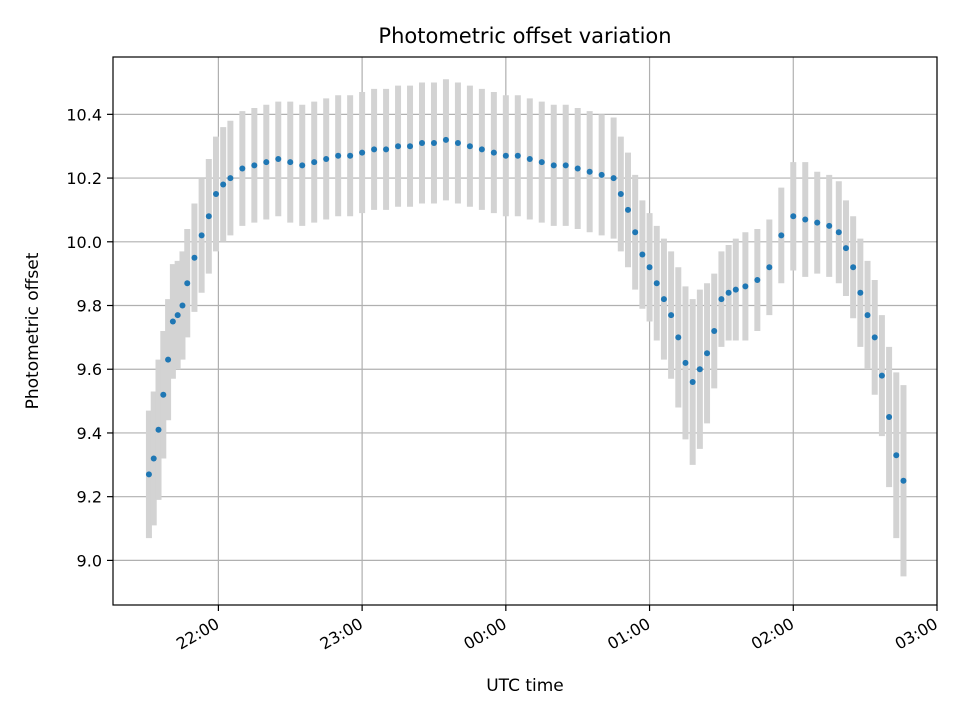  Describe the element at coordinates (89, 497) in the screenshot. I see `y-tick-label: 9.2` at that location.